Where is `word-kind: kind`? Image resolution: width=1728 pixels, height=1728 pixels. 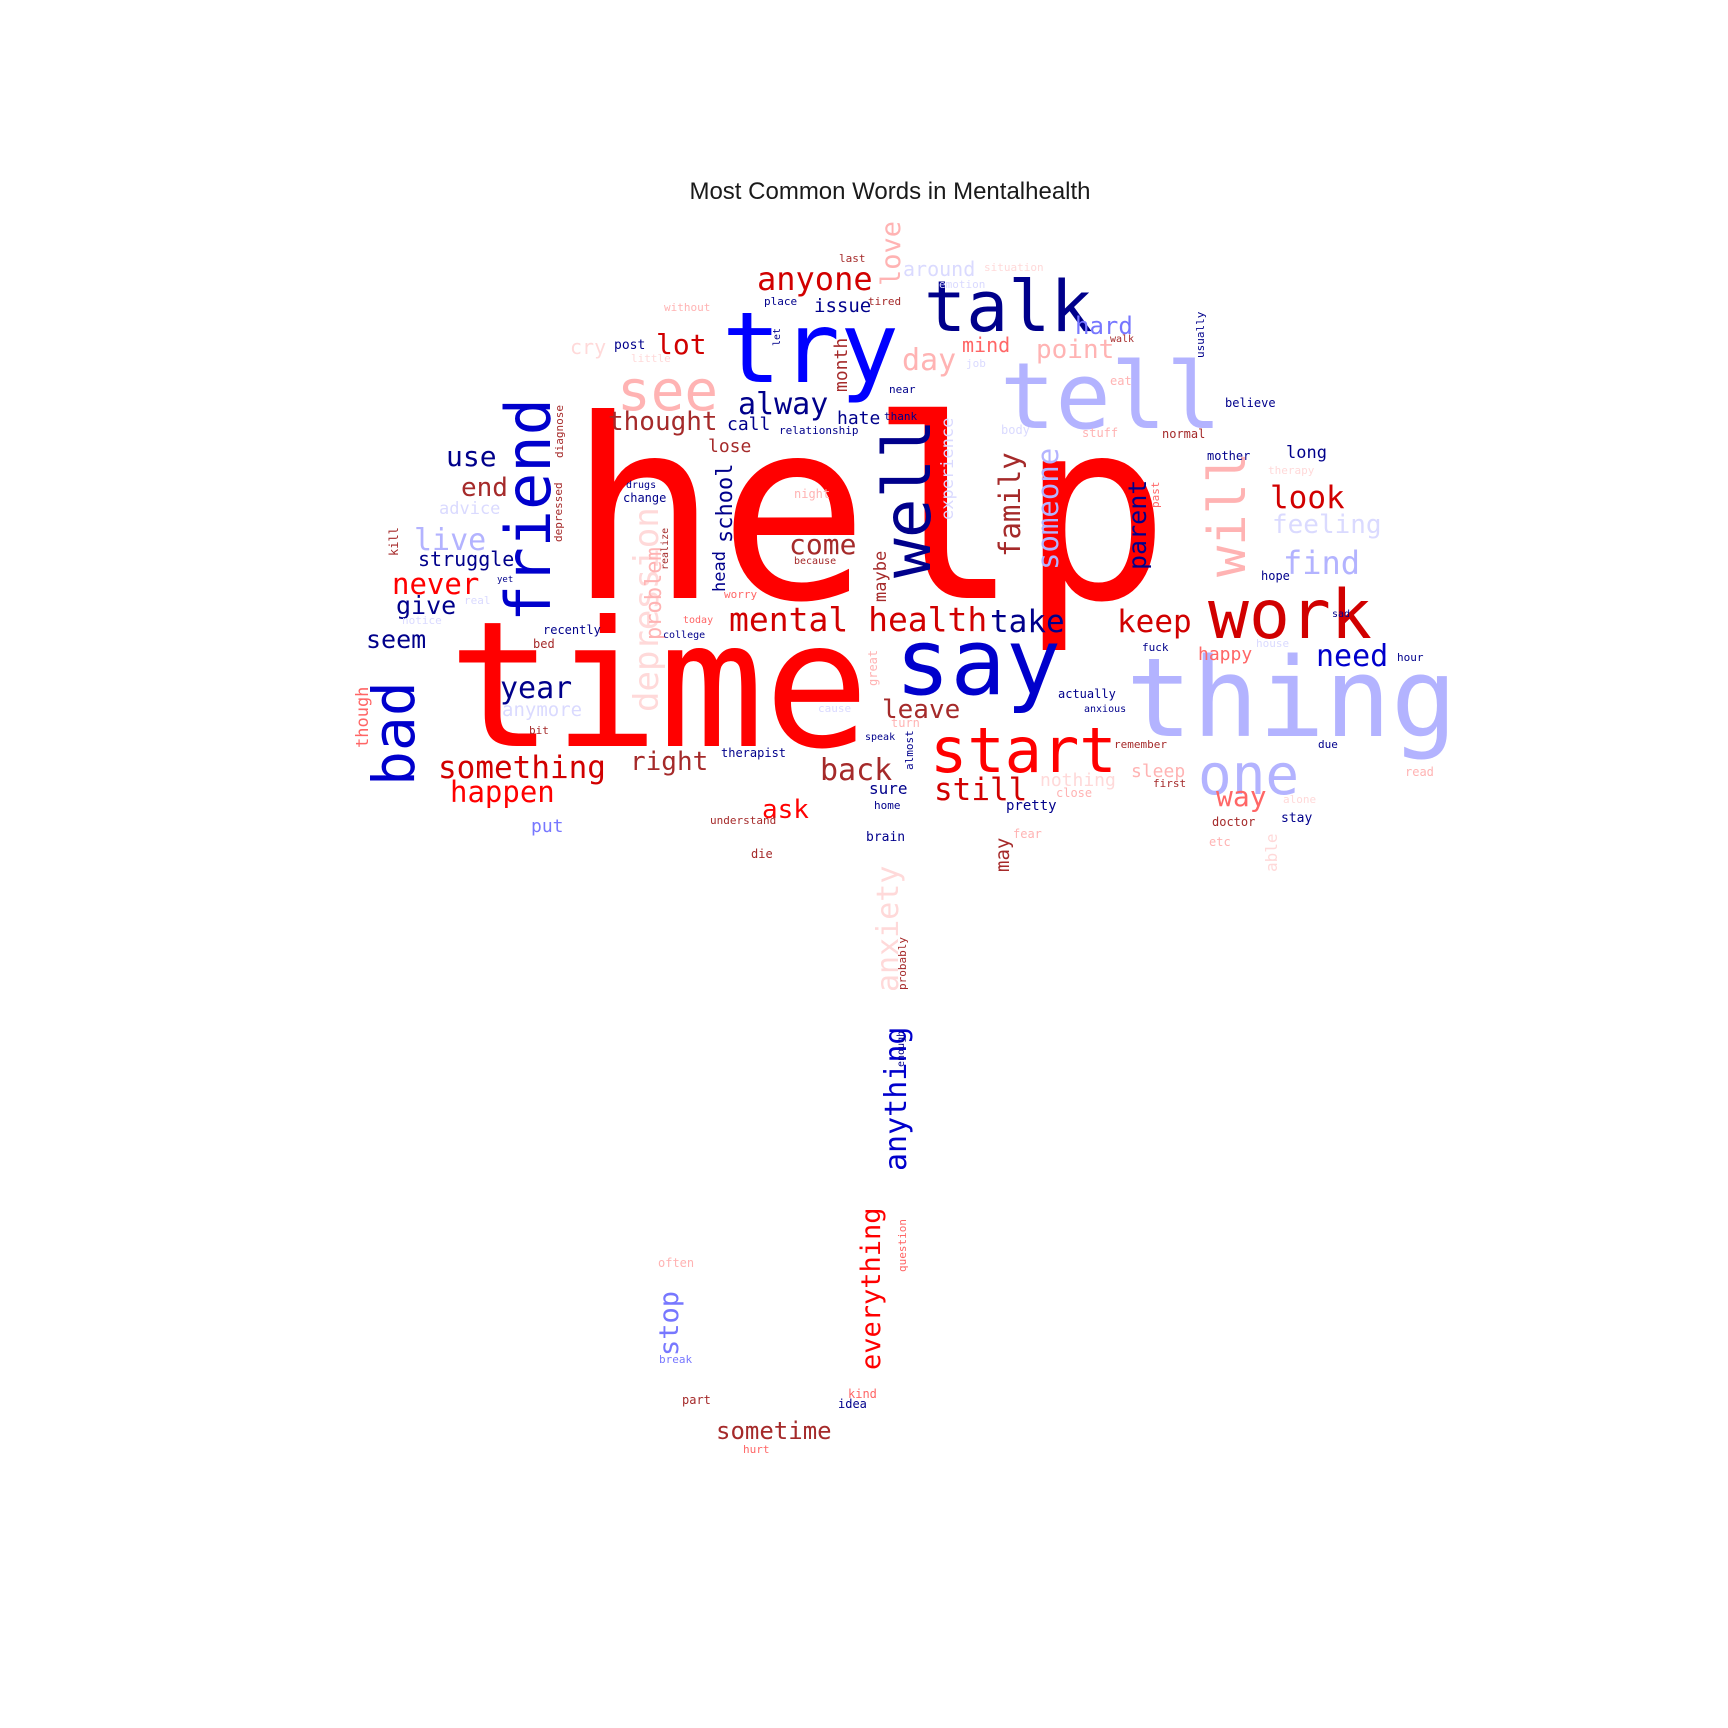
word-kind: kind is located at coordinates (862, 1394).